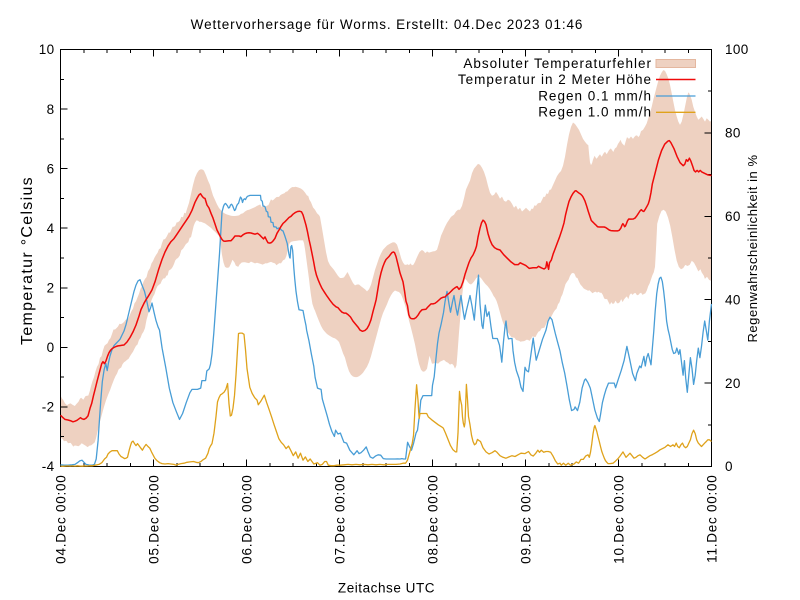 Image resolution: width=800 pixels, height=600 pixels. Describe the element at coordinates (733, 383) in the screenshot. I see `svg-text: 20` at that location.